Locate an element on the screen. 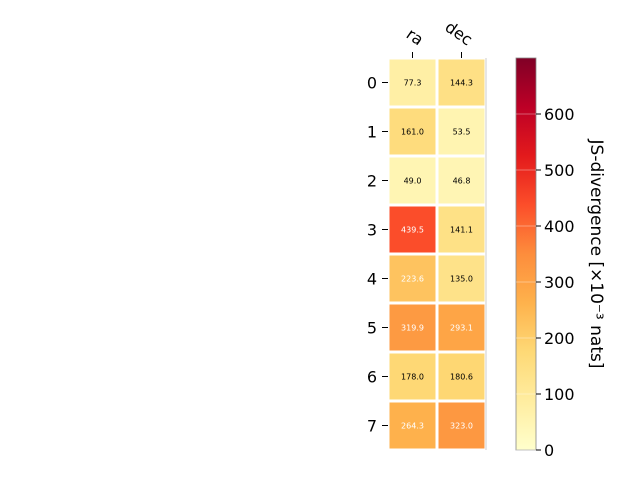 The width and height of the screenshot is (640, 480). cell-value-label: 46.8 is located at coordinates (462, 181).